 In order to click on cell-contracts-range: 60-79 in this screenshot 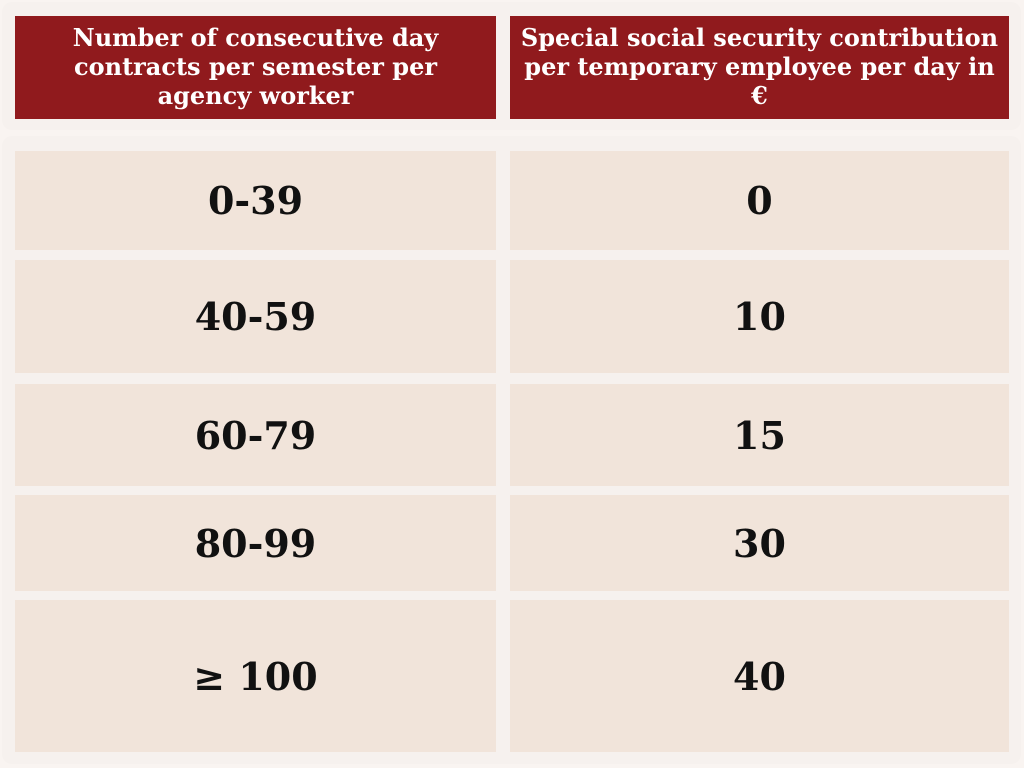, I will do `click(255, 435)`.